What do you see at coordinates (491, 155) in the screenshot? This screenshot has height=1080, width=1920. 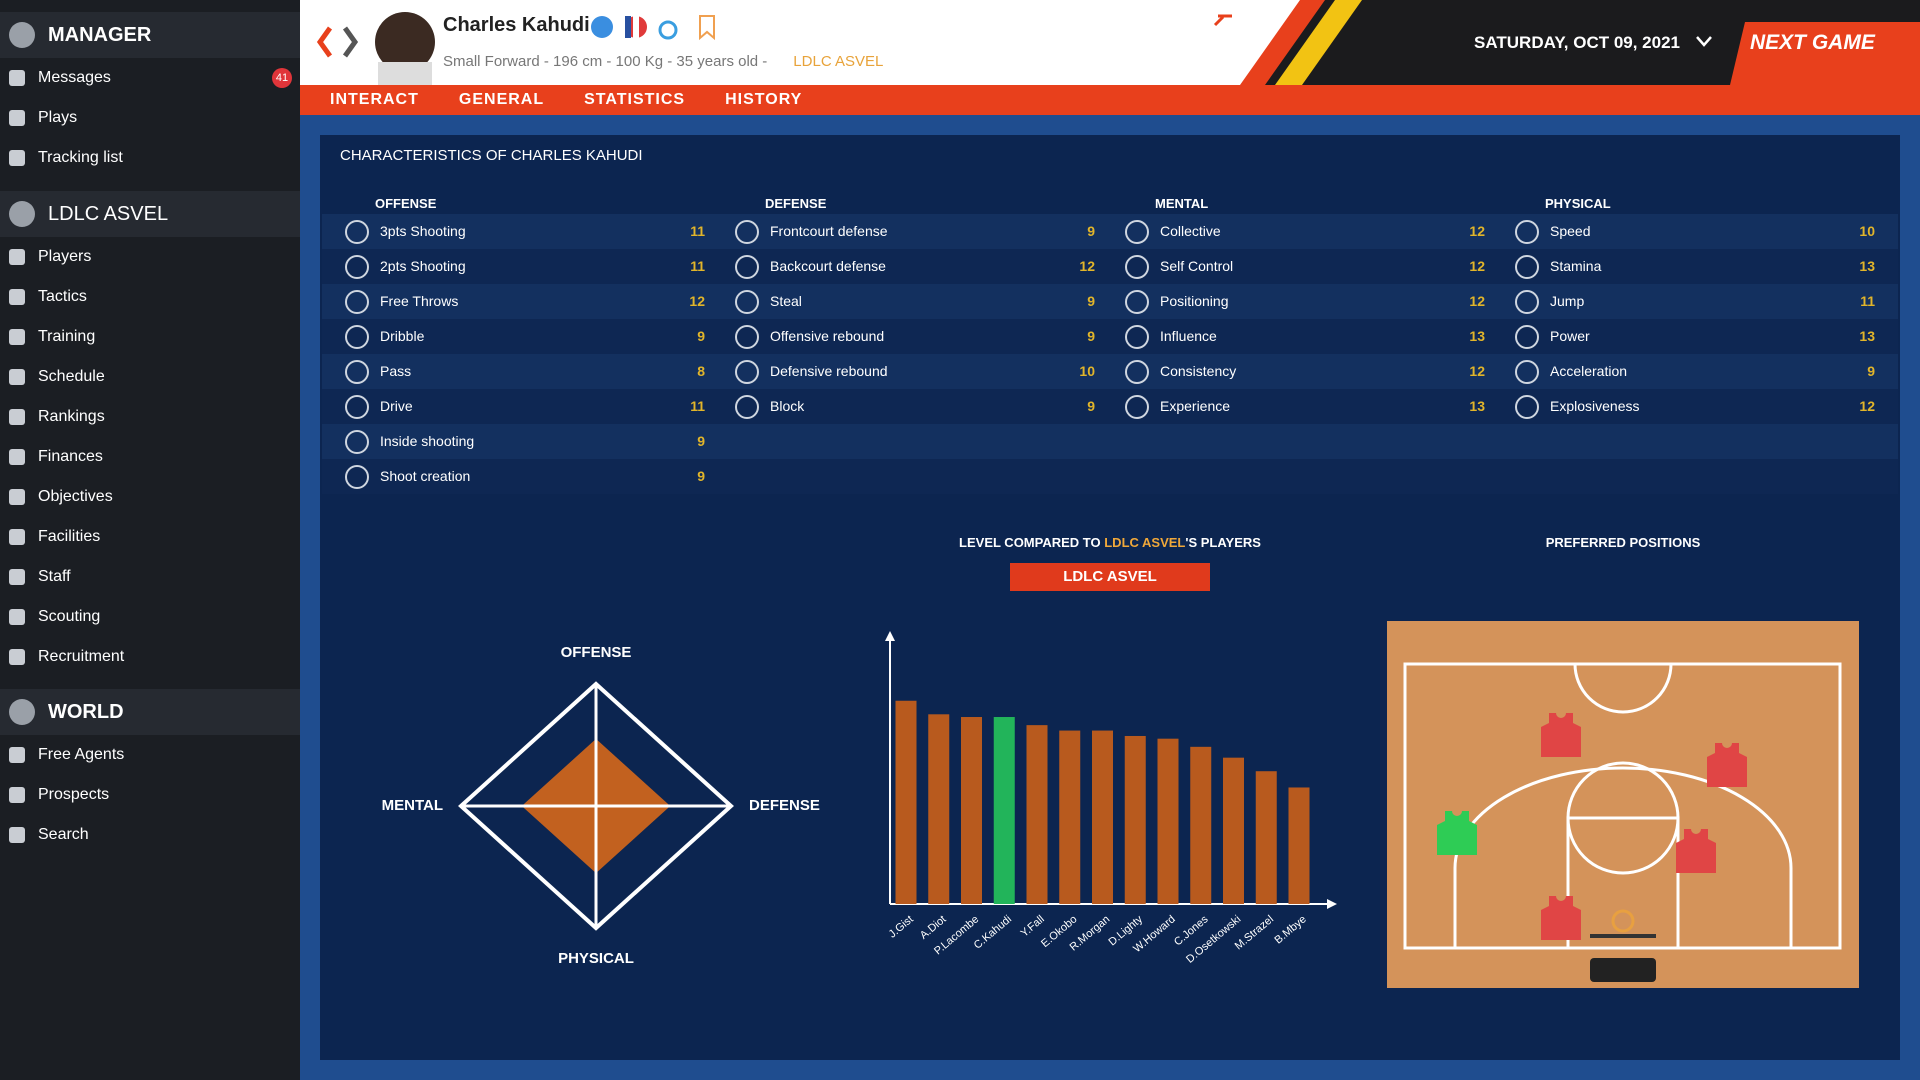 I see `section-title: CHARACTERISTICS OF CHARLES KAHUDI` at bounding box center [491, 155].